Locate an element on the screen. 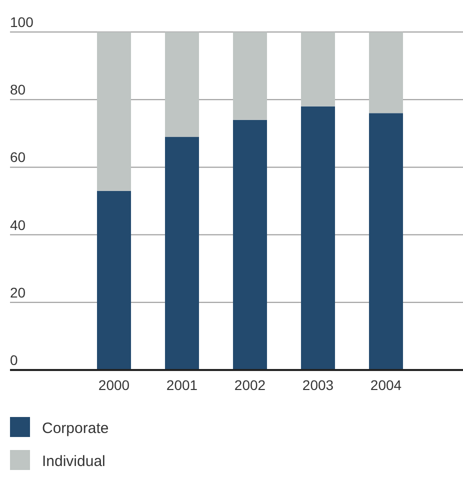  x-tick-label: 2003 is located at coordinates (318, 385).